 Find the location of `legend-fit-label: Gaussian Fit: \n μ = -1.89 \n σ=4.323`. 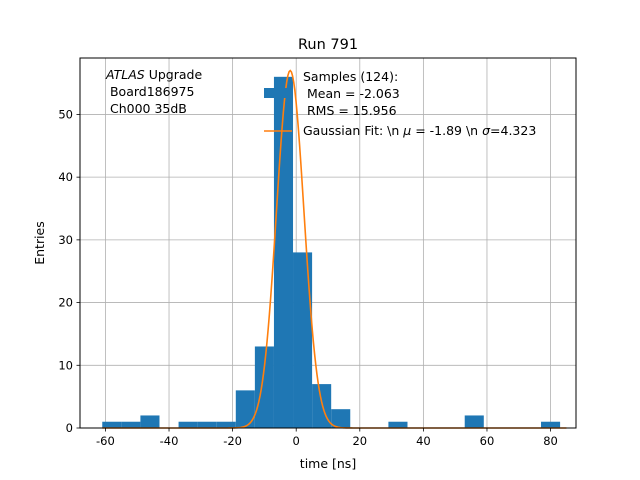

legend-fit-label: Gaussian Fit: \n μ = -1.89 \n σ=4.323 is located at coordinates (419, 130).